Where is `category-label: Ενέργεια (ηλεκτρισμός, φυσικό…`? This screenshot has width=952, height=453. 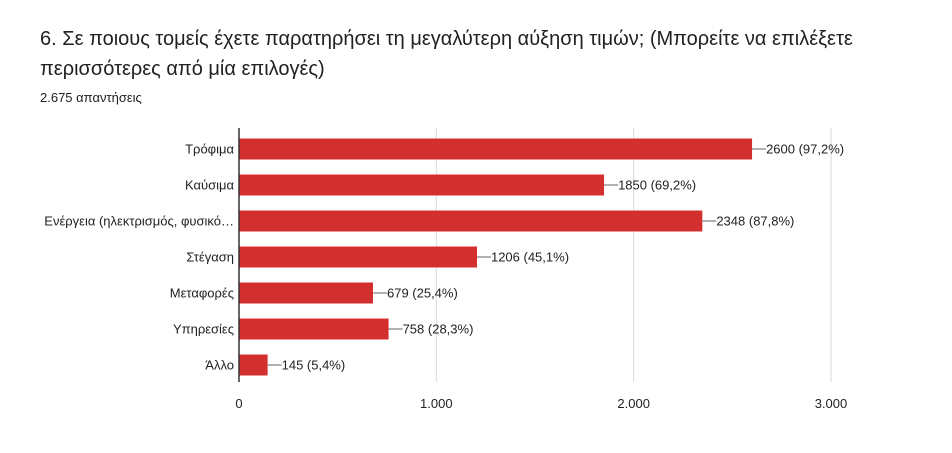 category-label: Ενέργεια (ηλεκτρισμός, φυσικό… is located at coordinates (139, 221).